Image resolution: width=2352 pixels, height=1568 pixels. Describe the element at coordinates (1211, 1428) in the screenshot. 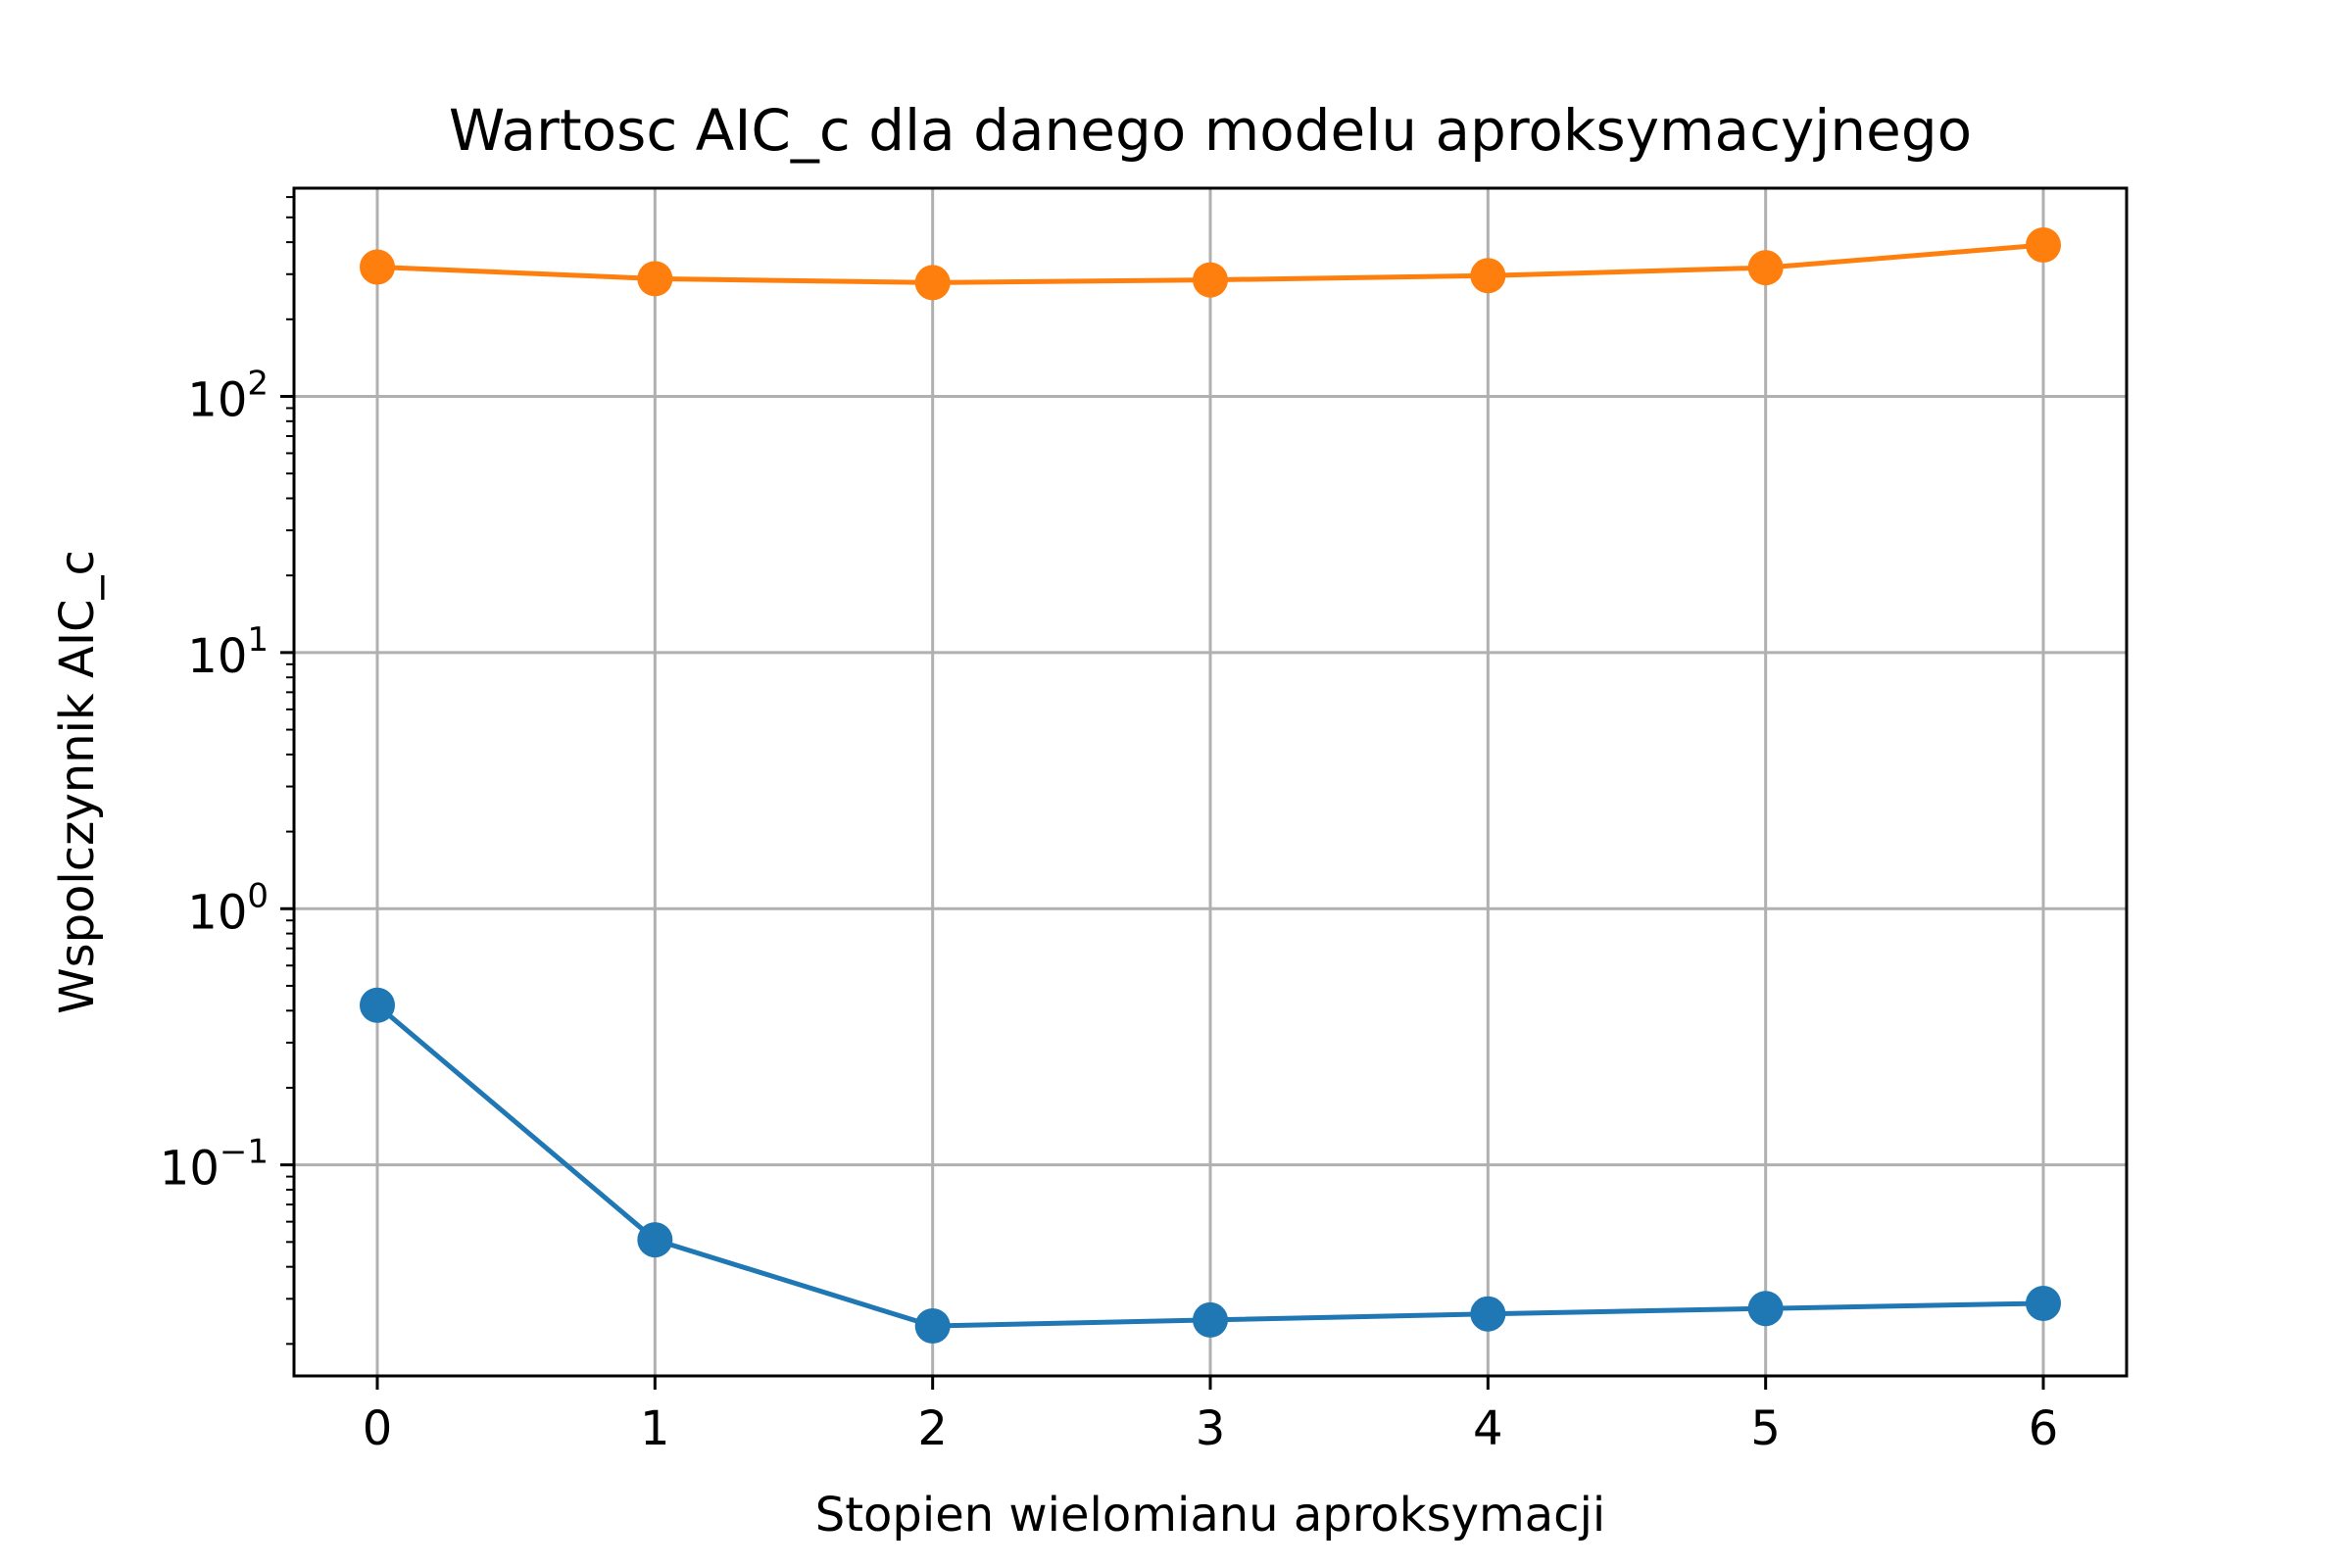

I see `x-tick-label: 3` at that location.